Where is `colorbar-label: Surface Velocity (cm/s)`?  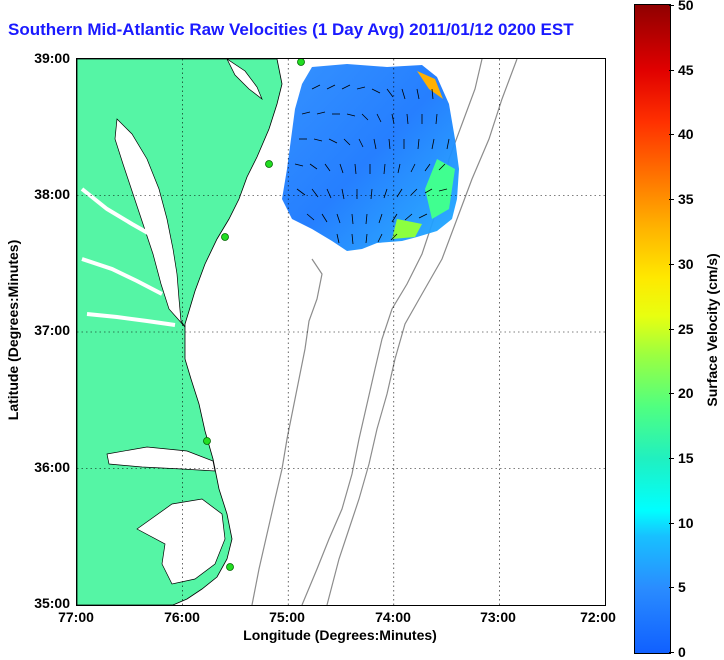 colorbar-label: Surface Velocity (cm/s) is located at coordinates (712, 330).